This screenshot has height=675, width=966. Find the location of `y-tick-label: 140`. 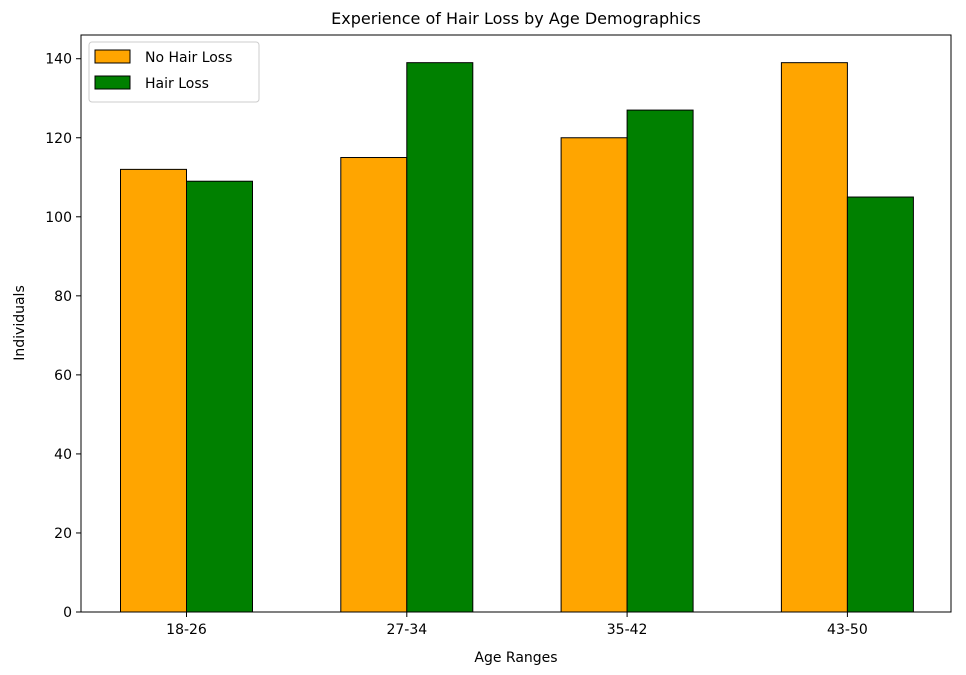

y-tick-label: 140 is located at coordinates (58, 60).